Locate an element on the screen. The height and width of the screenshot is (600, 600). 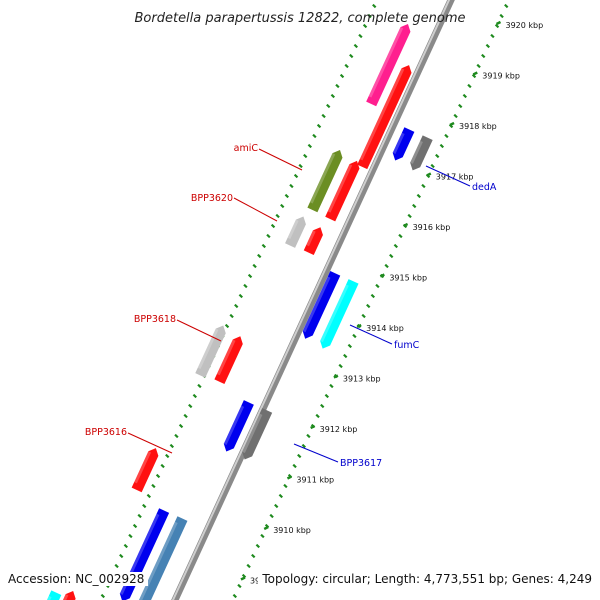
gene-fumc is located at coordinates (338, 315).